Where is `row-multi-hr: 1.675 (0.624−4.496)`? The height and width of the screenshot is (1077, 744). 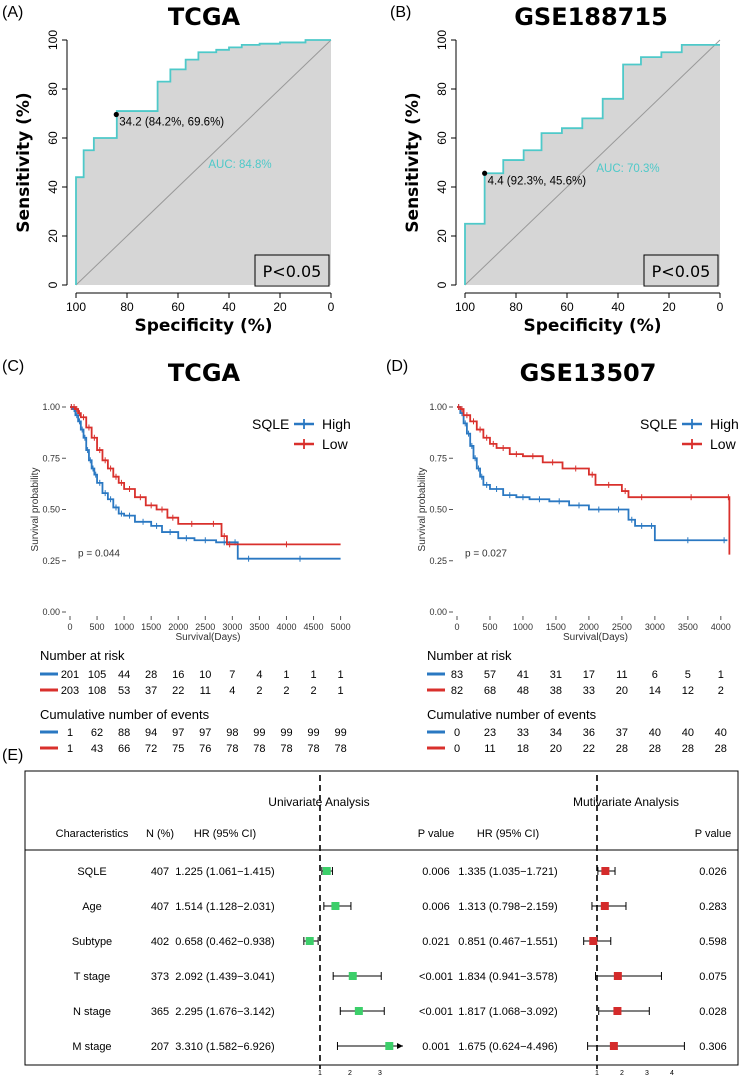 row-multi-hr: 1.675 (0.624−4.496) is located at coordinates (507, 1047).